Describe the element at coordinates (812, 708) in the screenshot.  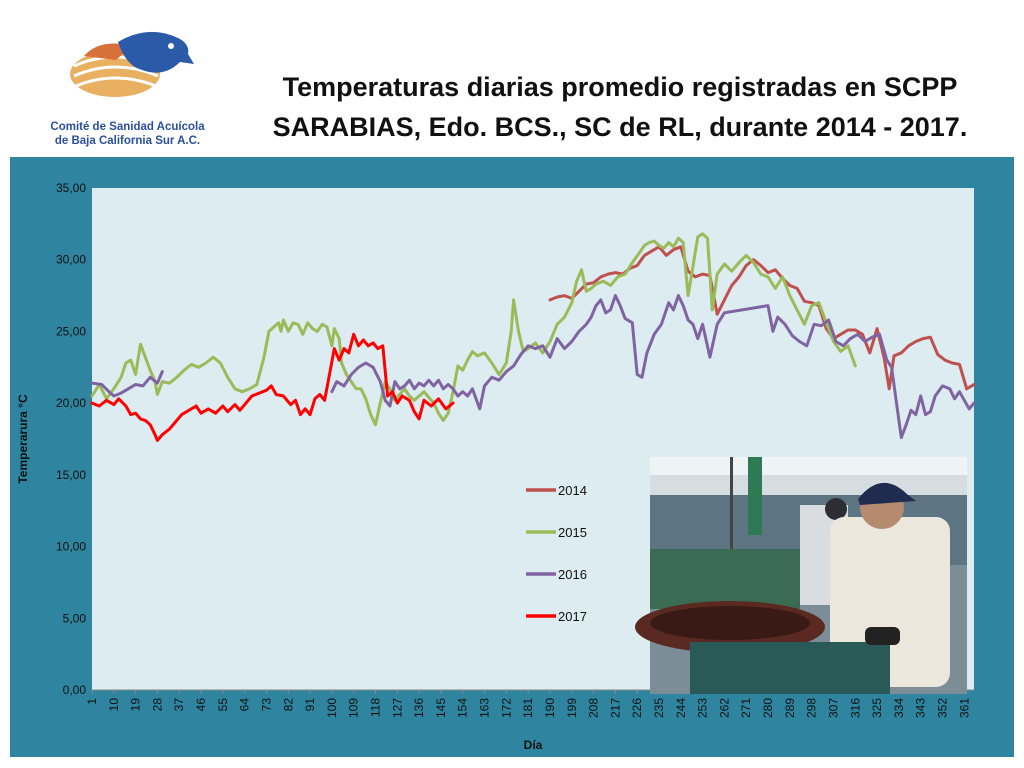
I see `x-tick-label: 298` at that location.